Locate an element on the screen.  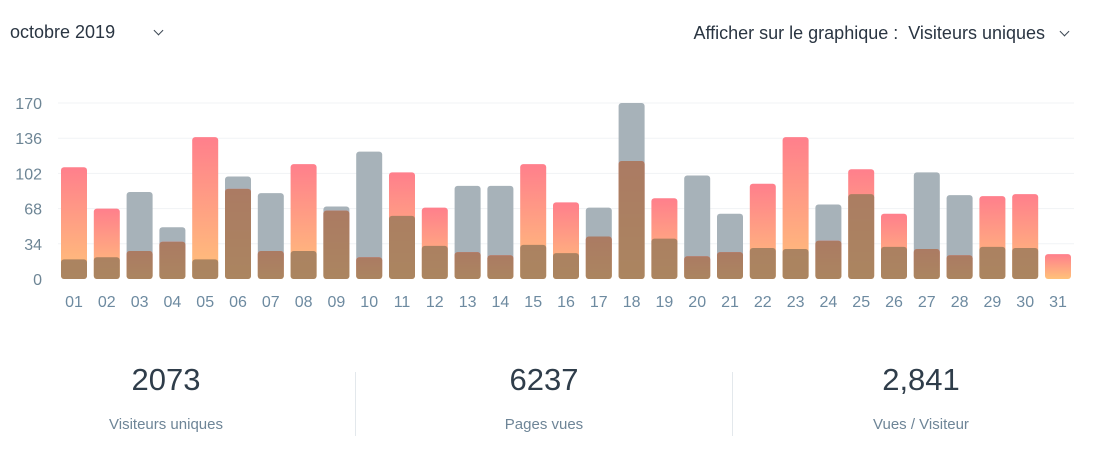
stat-label: Visiteurs uniques is located at coordinates (166, 424).